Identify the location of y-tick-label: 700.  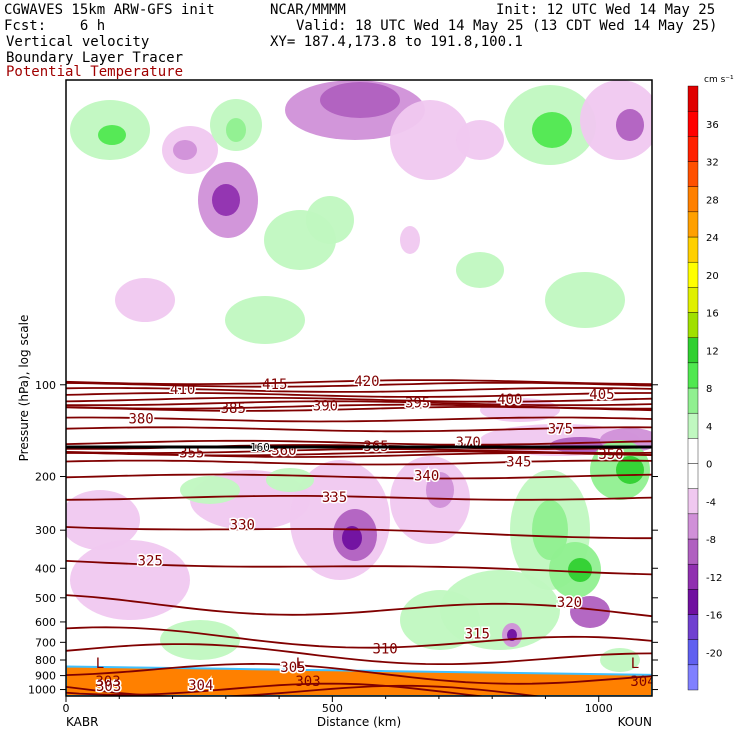
(45, 642).